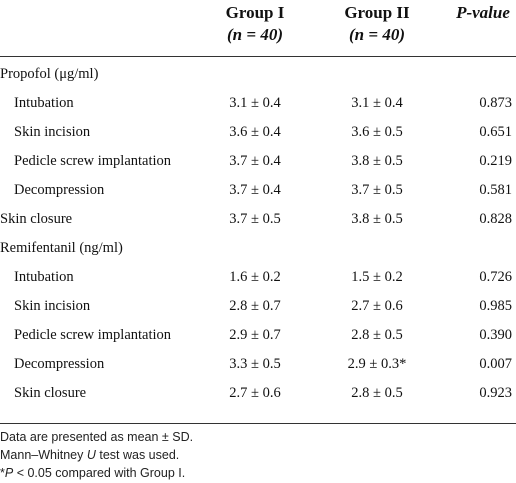  I want to click on header-rule, so click(258, 56).